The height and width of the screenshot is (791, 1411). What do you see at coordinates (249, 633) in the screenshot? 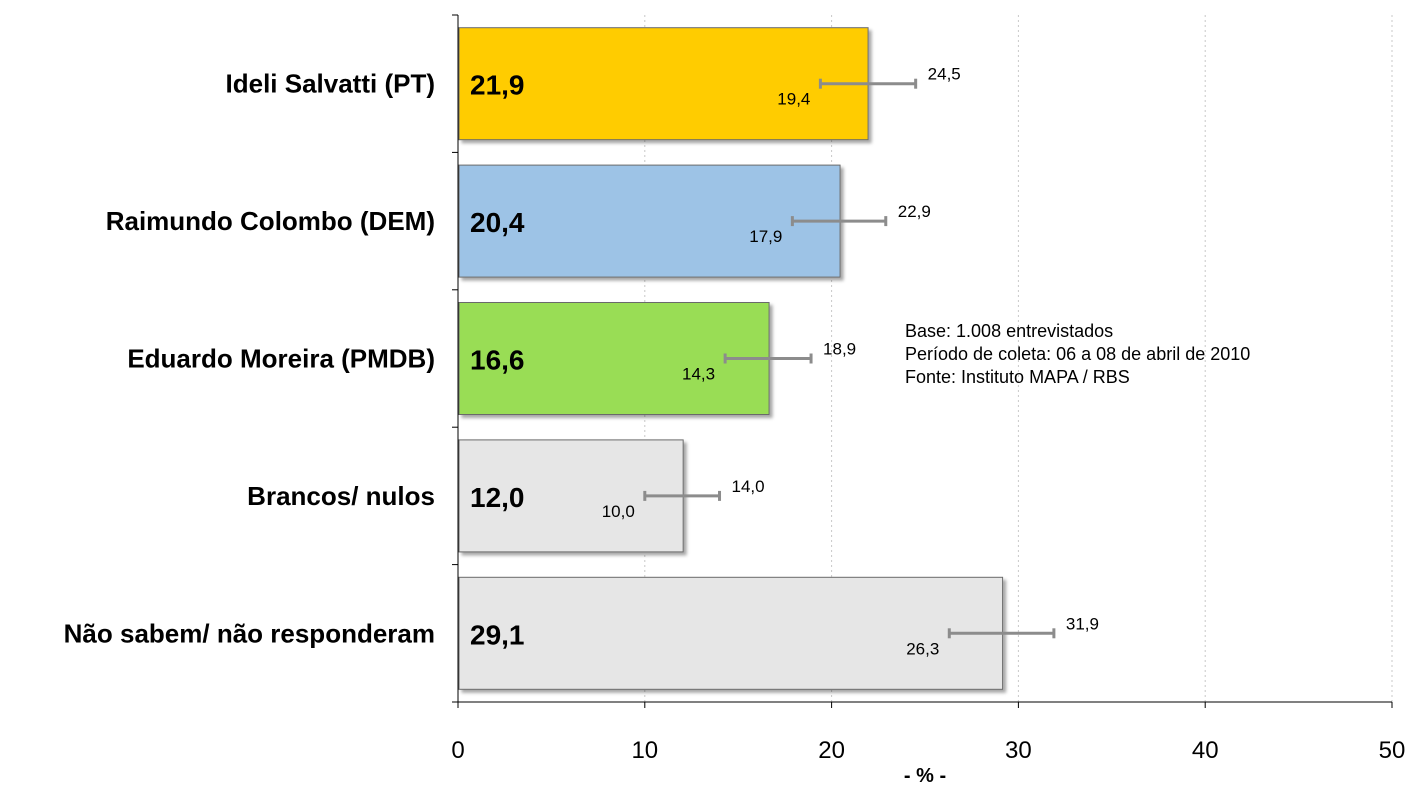
I see `category-label: Não sabem/ não responderam` at bounding box center [249, 633].